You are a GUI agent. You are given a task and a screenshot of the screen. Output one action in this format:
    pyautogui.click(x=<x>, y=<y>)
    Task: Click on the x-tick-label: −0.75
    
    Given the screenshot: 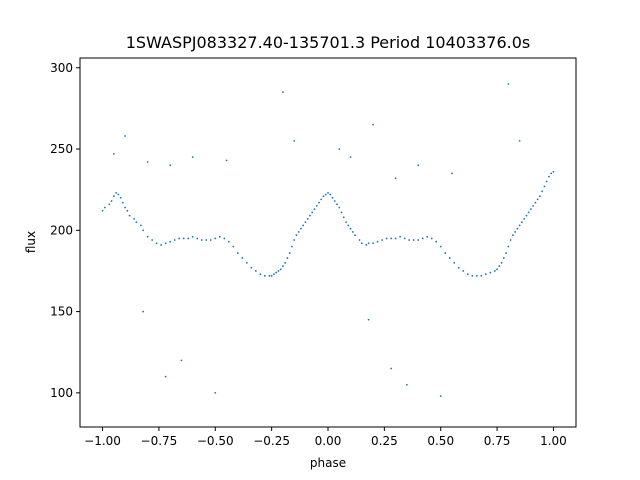 What is the action you would take?
    pyautogui.click(x=159, y=441)
    